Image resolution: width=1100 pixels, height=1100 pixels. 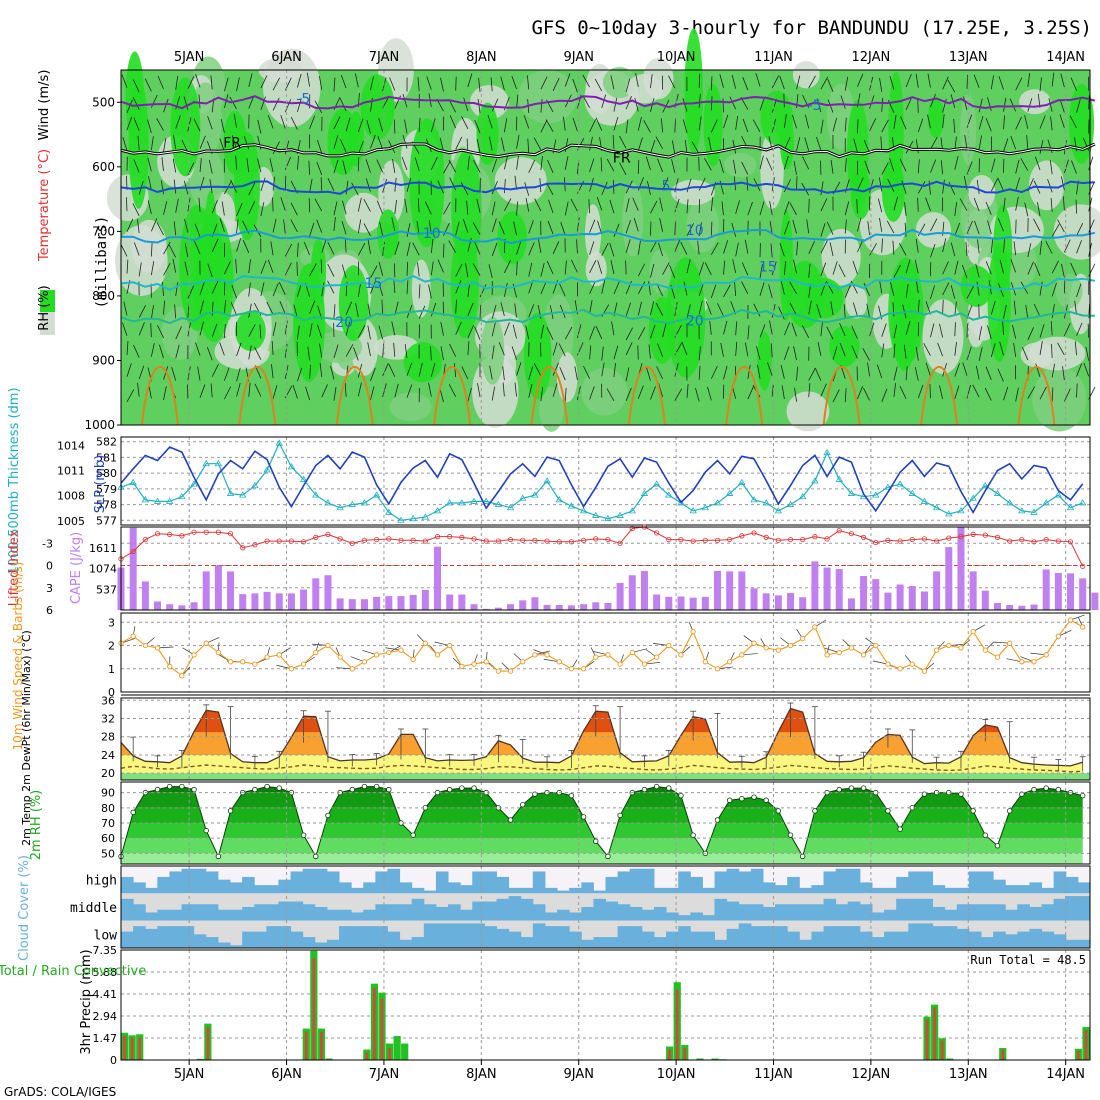 I want to click on dewpoint-line, so click(x=601, y=768).